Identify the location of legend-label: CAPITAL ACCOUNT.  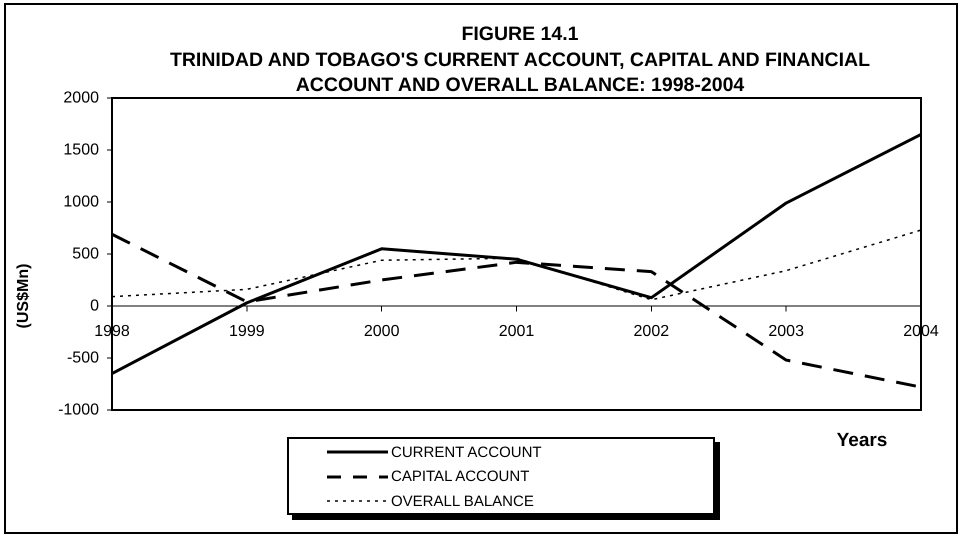
(460, 477).